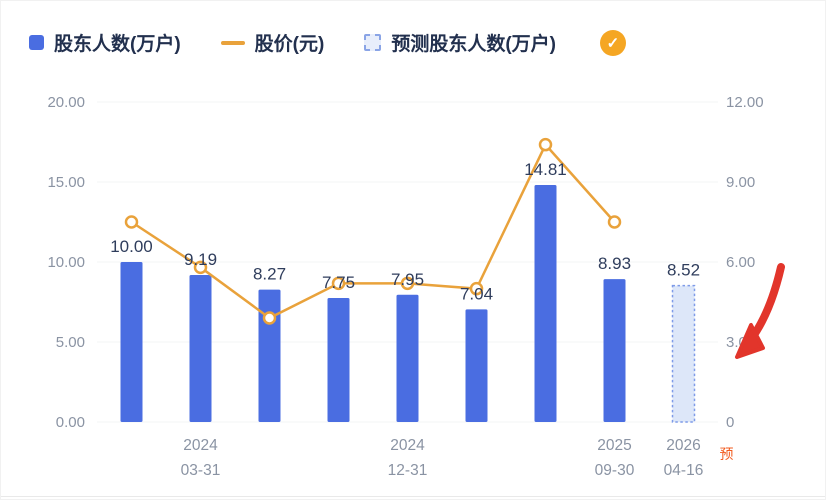  Describe the element at coordinates (117, 44) in the screenshot. I see `legend-label-shareholders: 股东人数(万户)` at that location.